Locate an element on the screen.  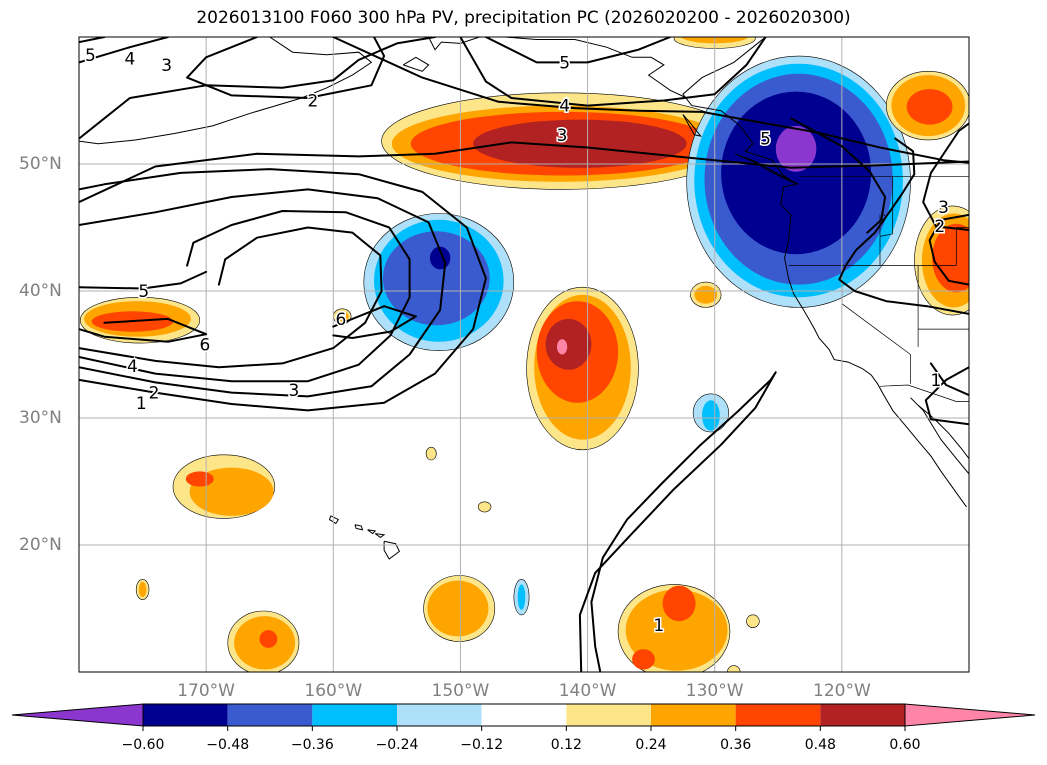
colorbar-frame is located at coordinates (524, 715).